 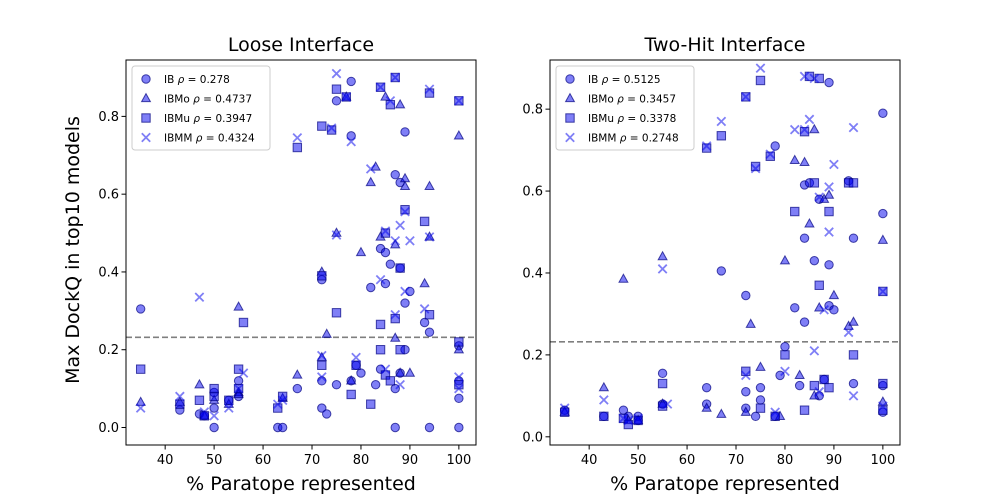 I want to click on x-tick-label: 100, so click(x=458, y=460).